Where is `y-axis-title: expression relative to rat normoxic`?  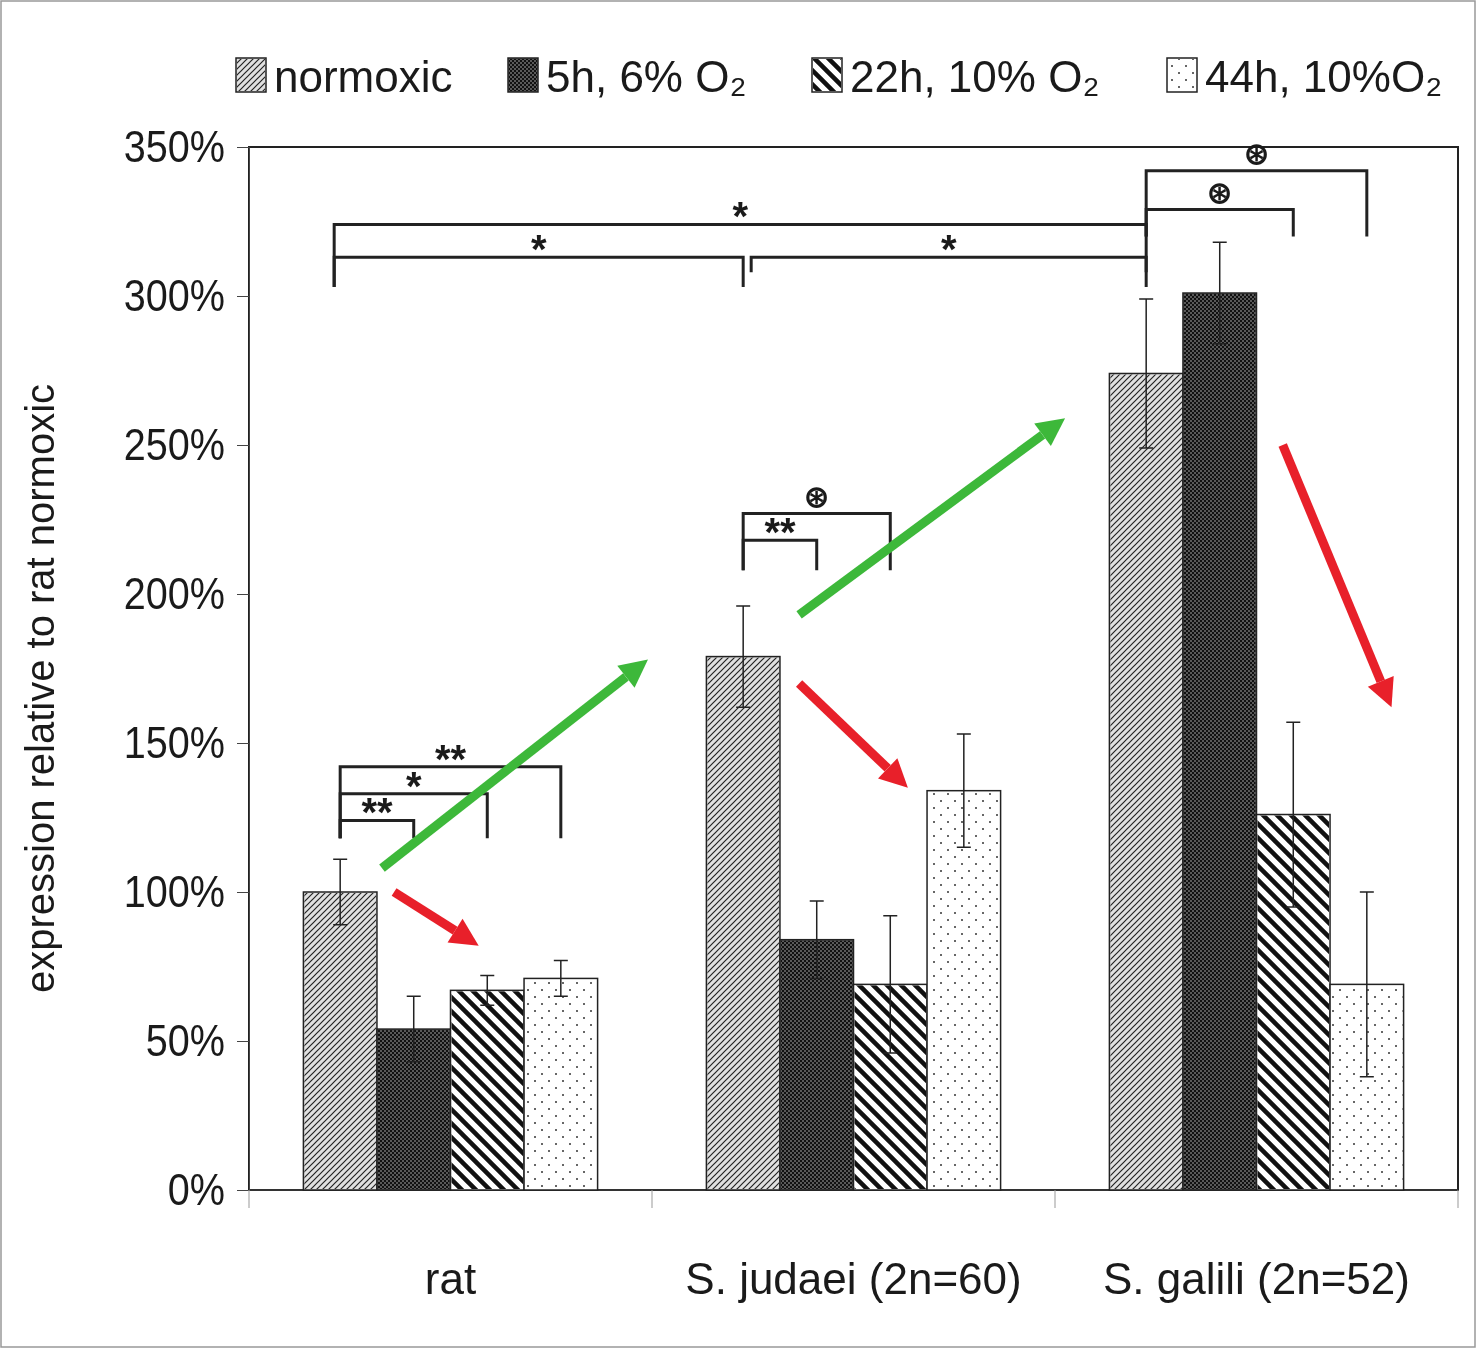
y-axis-title: expression relative to rat normoxic is located at coordinates (40, 688).